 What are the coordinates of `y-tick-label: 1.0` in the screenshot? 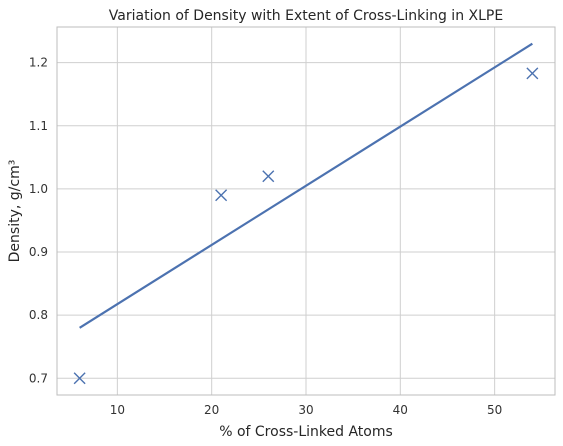 It's located at (38, 189).